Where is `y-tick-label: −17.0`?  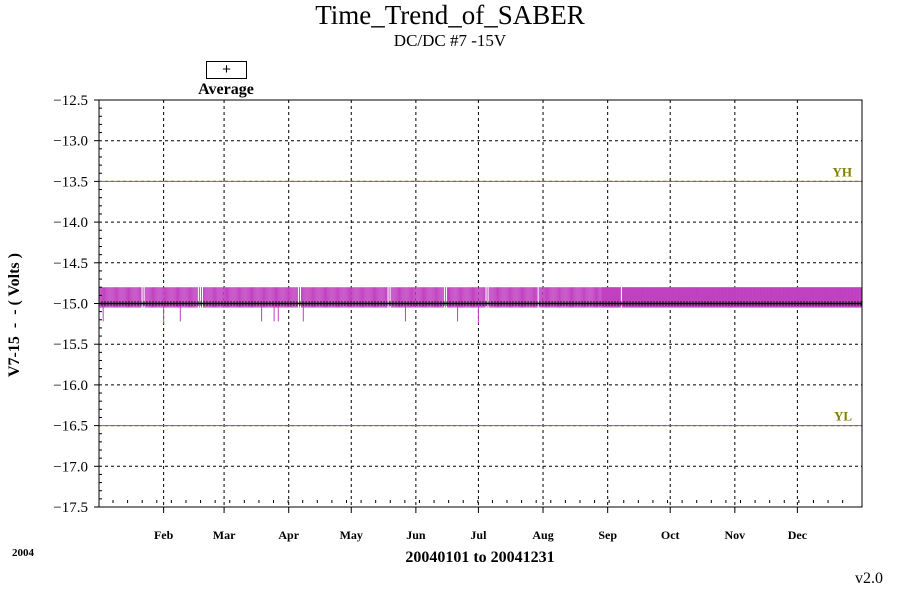
y-tick-label: −17.0 is located at coordinates (70, 467).